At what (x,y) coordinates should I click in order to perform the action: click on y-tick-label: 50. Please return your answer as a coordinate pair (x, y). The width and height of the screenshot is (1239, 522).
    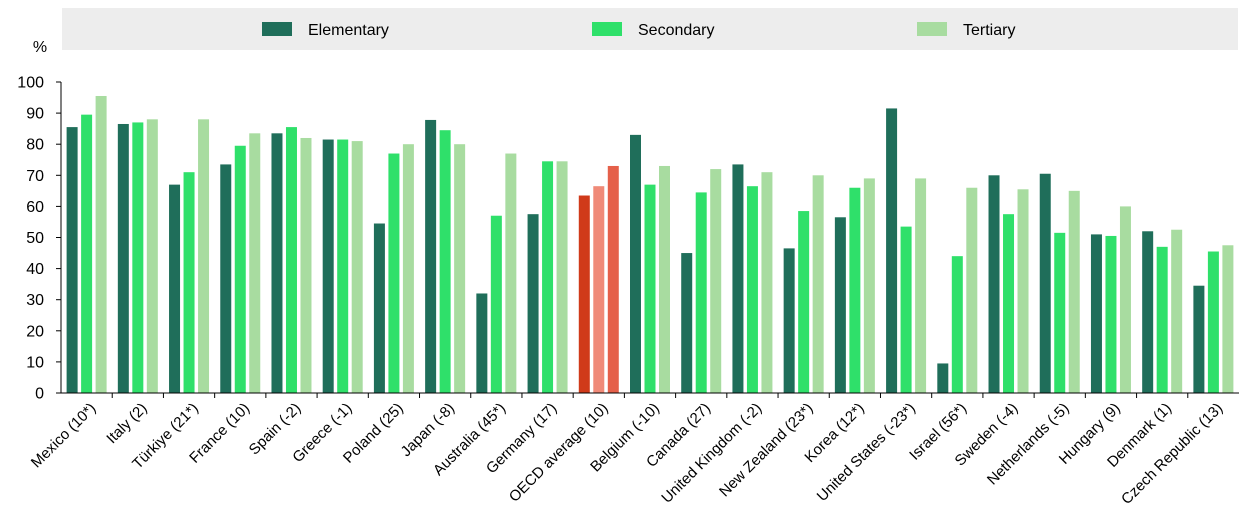
    Looking at the image, I should click on (35, 238).